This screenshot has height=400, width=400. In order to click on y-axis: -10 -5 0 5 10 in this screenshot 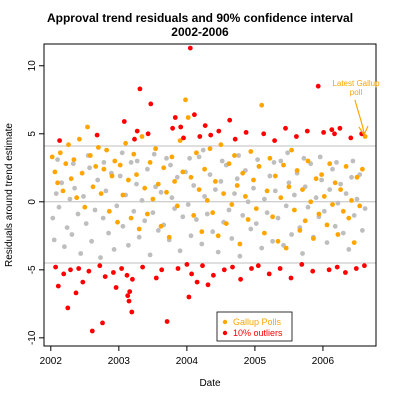, I will do `click(35, 202)`.